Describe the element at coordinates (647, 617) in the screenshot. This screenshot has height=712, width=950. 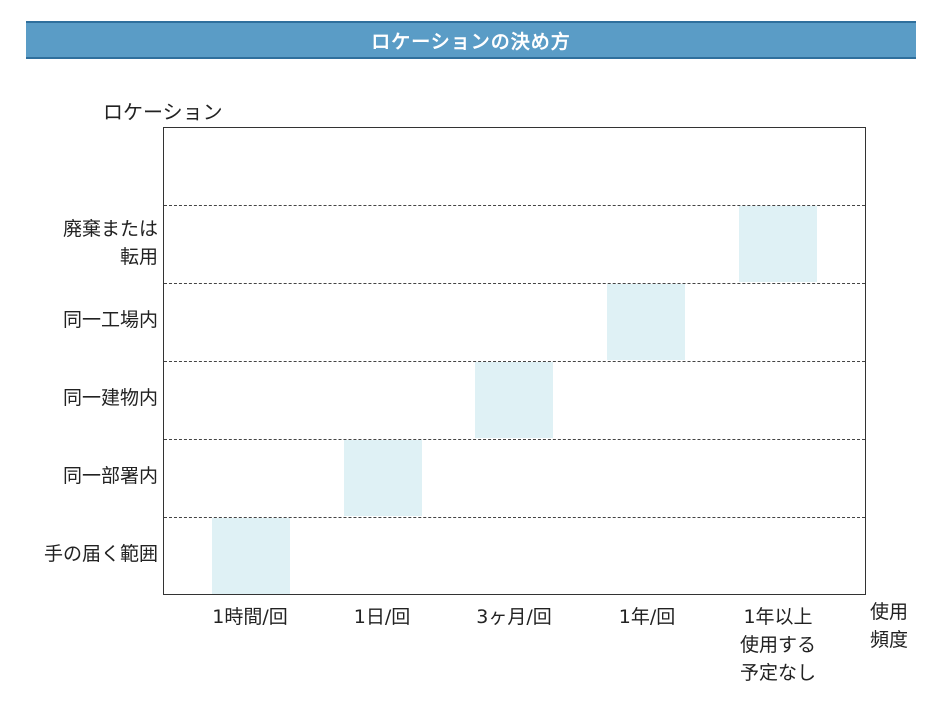
I see `x-tick-label-yearly: 1年/回` at that location.